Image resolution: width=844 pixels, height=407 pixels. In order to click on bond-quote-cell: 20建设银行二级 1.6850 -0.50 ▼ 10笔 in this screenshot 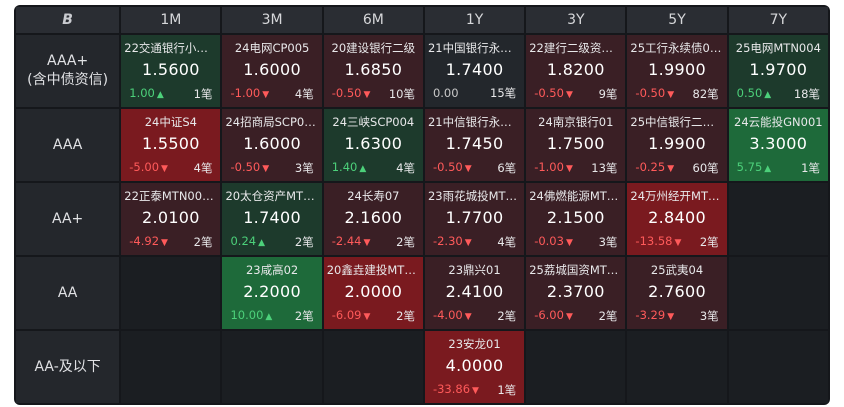, I will do `click(373, 71)`.